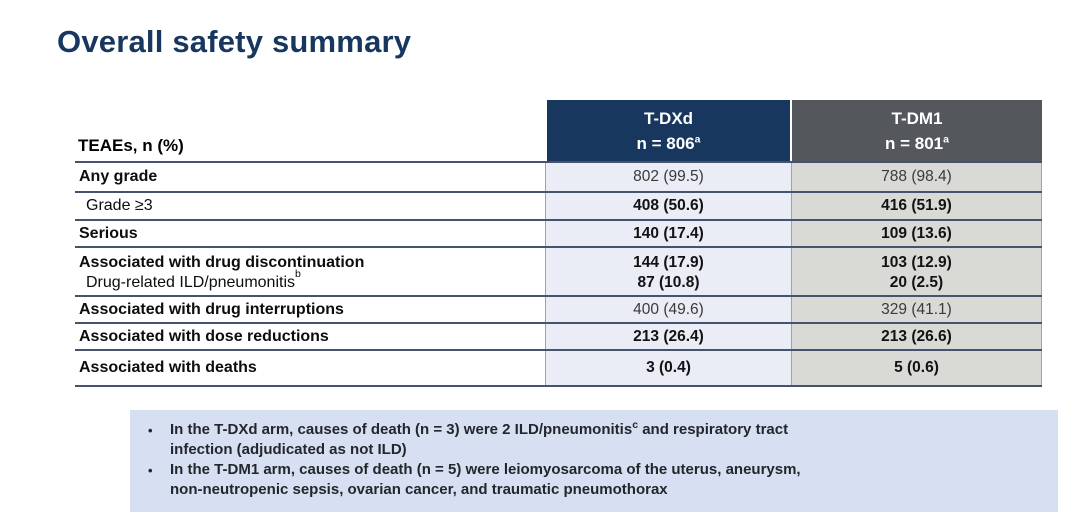  Describe the element at coordinates (668, 233) in the screenshot. I see `tdxd-value: 140 (17.4)` at that location.